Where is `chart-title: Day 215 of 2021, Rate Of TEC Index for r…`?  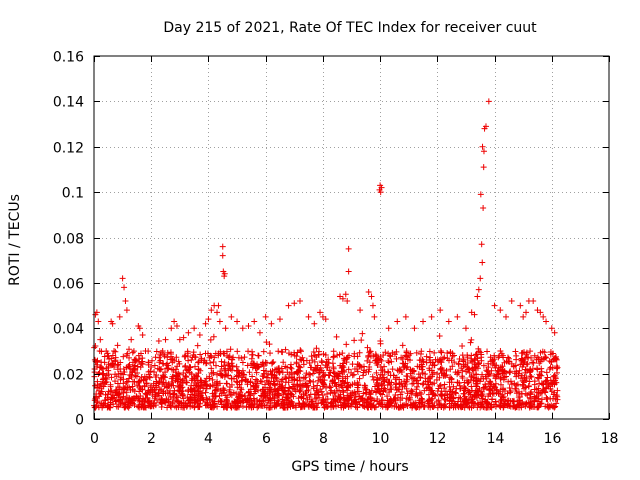
chart-title: Day 215 of 2021, Rate Of TEC Index for r… is located at coordinates (350, 28).